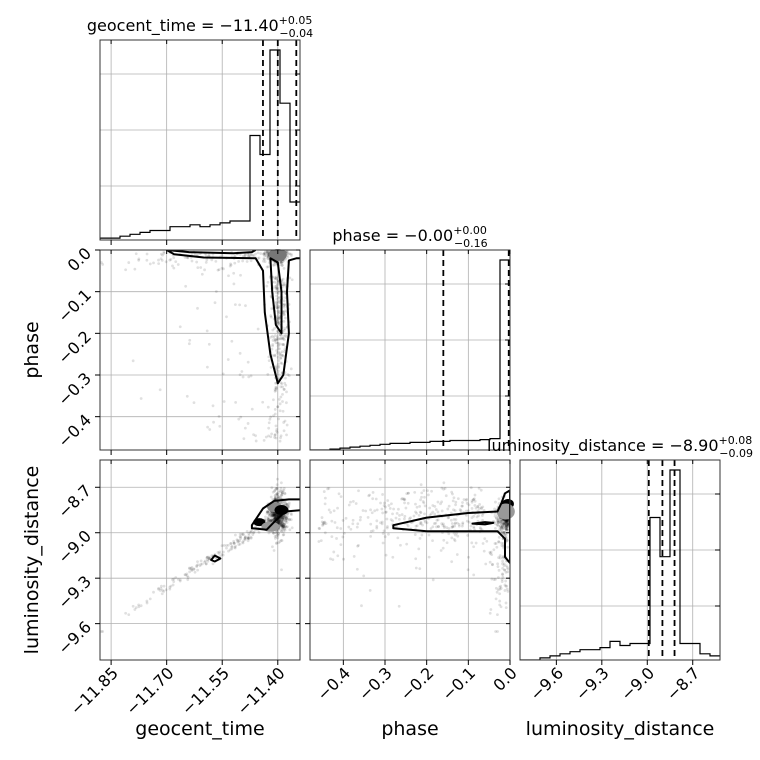 The image size is (760, 760). Describe the element at coordinates (200, 350) in the screenshot. I see `panel-frame-phase-geocent_time` at that location.